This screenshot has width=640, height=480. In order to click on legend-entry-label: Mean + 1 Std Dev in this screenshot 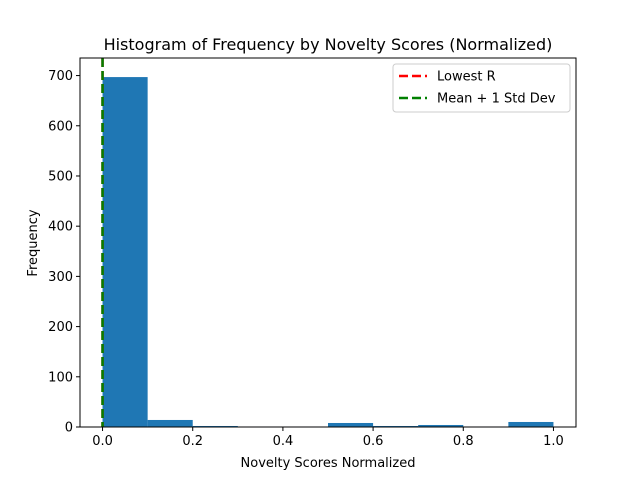, I will do `click(496, 99)`.